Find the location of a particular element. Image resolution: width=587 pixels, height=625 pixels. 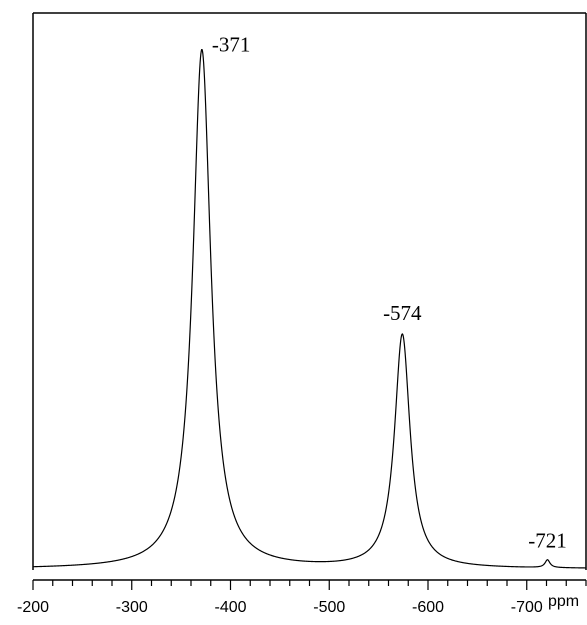

x-tick-label: -200 is located at coordinates (33, 607).